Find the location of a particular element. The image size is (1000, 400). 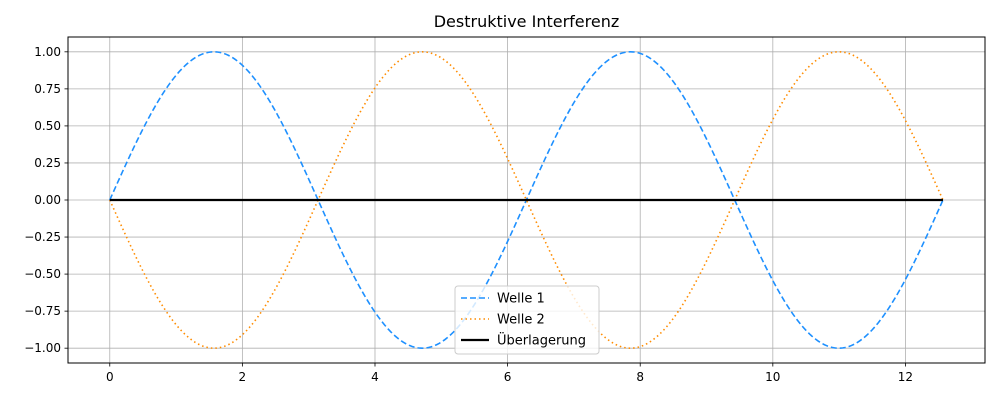

x-tick-label: 0 is located at coordinates (110, 377).